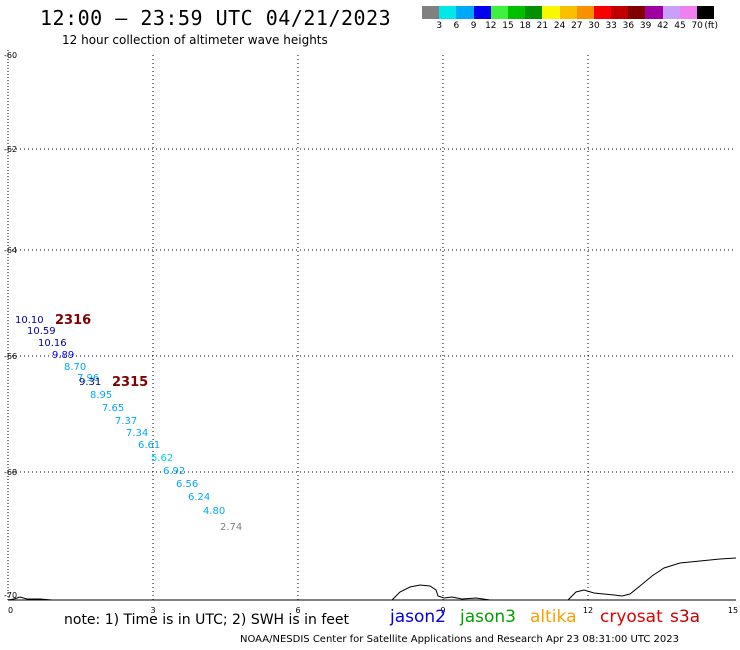 The width and height of the screenshot is (740, 650). I want to click on legend-label: 27, so click(577, 26).